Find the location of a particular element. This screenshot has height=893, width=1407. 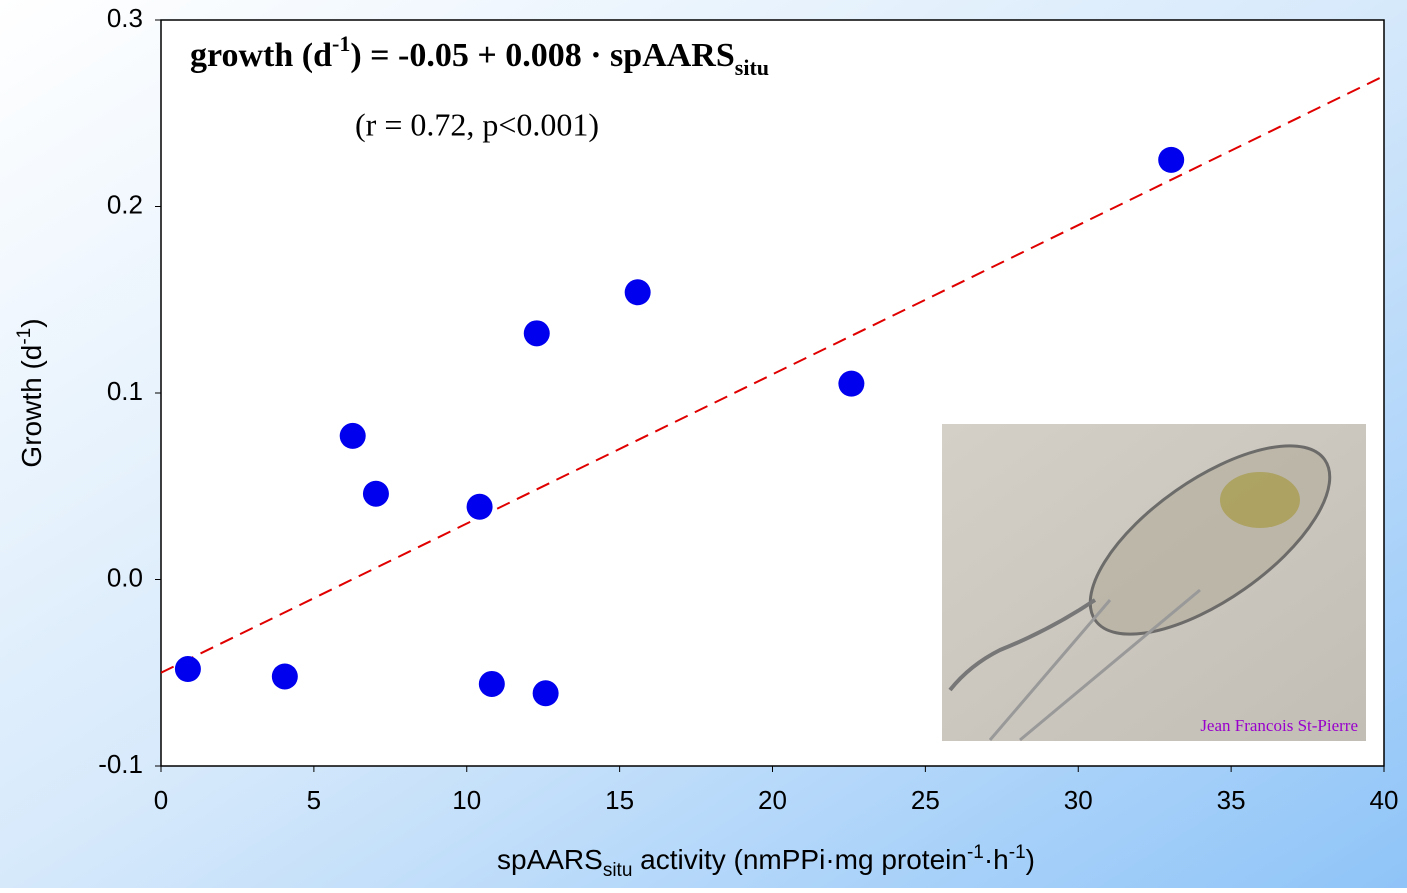

x-tick-label: 10 is located at coordinates (466, 800).